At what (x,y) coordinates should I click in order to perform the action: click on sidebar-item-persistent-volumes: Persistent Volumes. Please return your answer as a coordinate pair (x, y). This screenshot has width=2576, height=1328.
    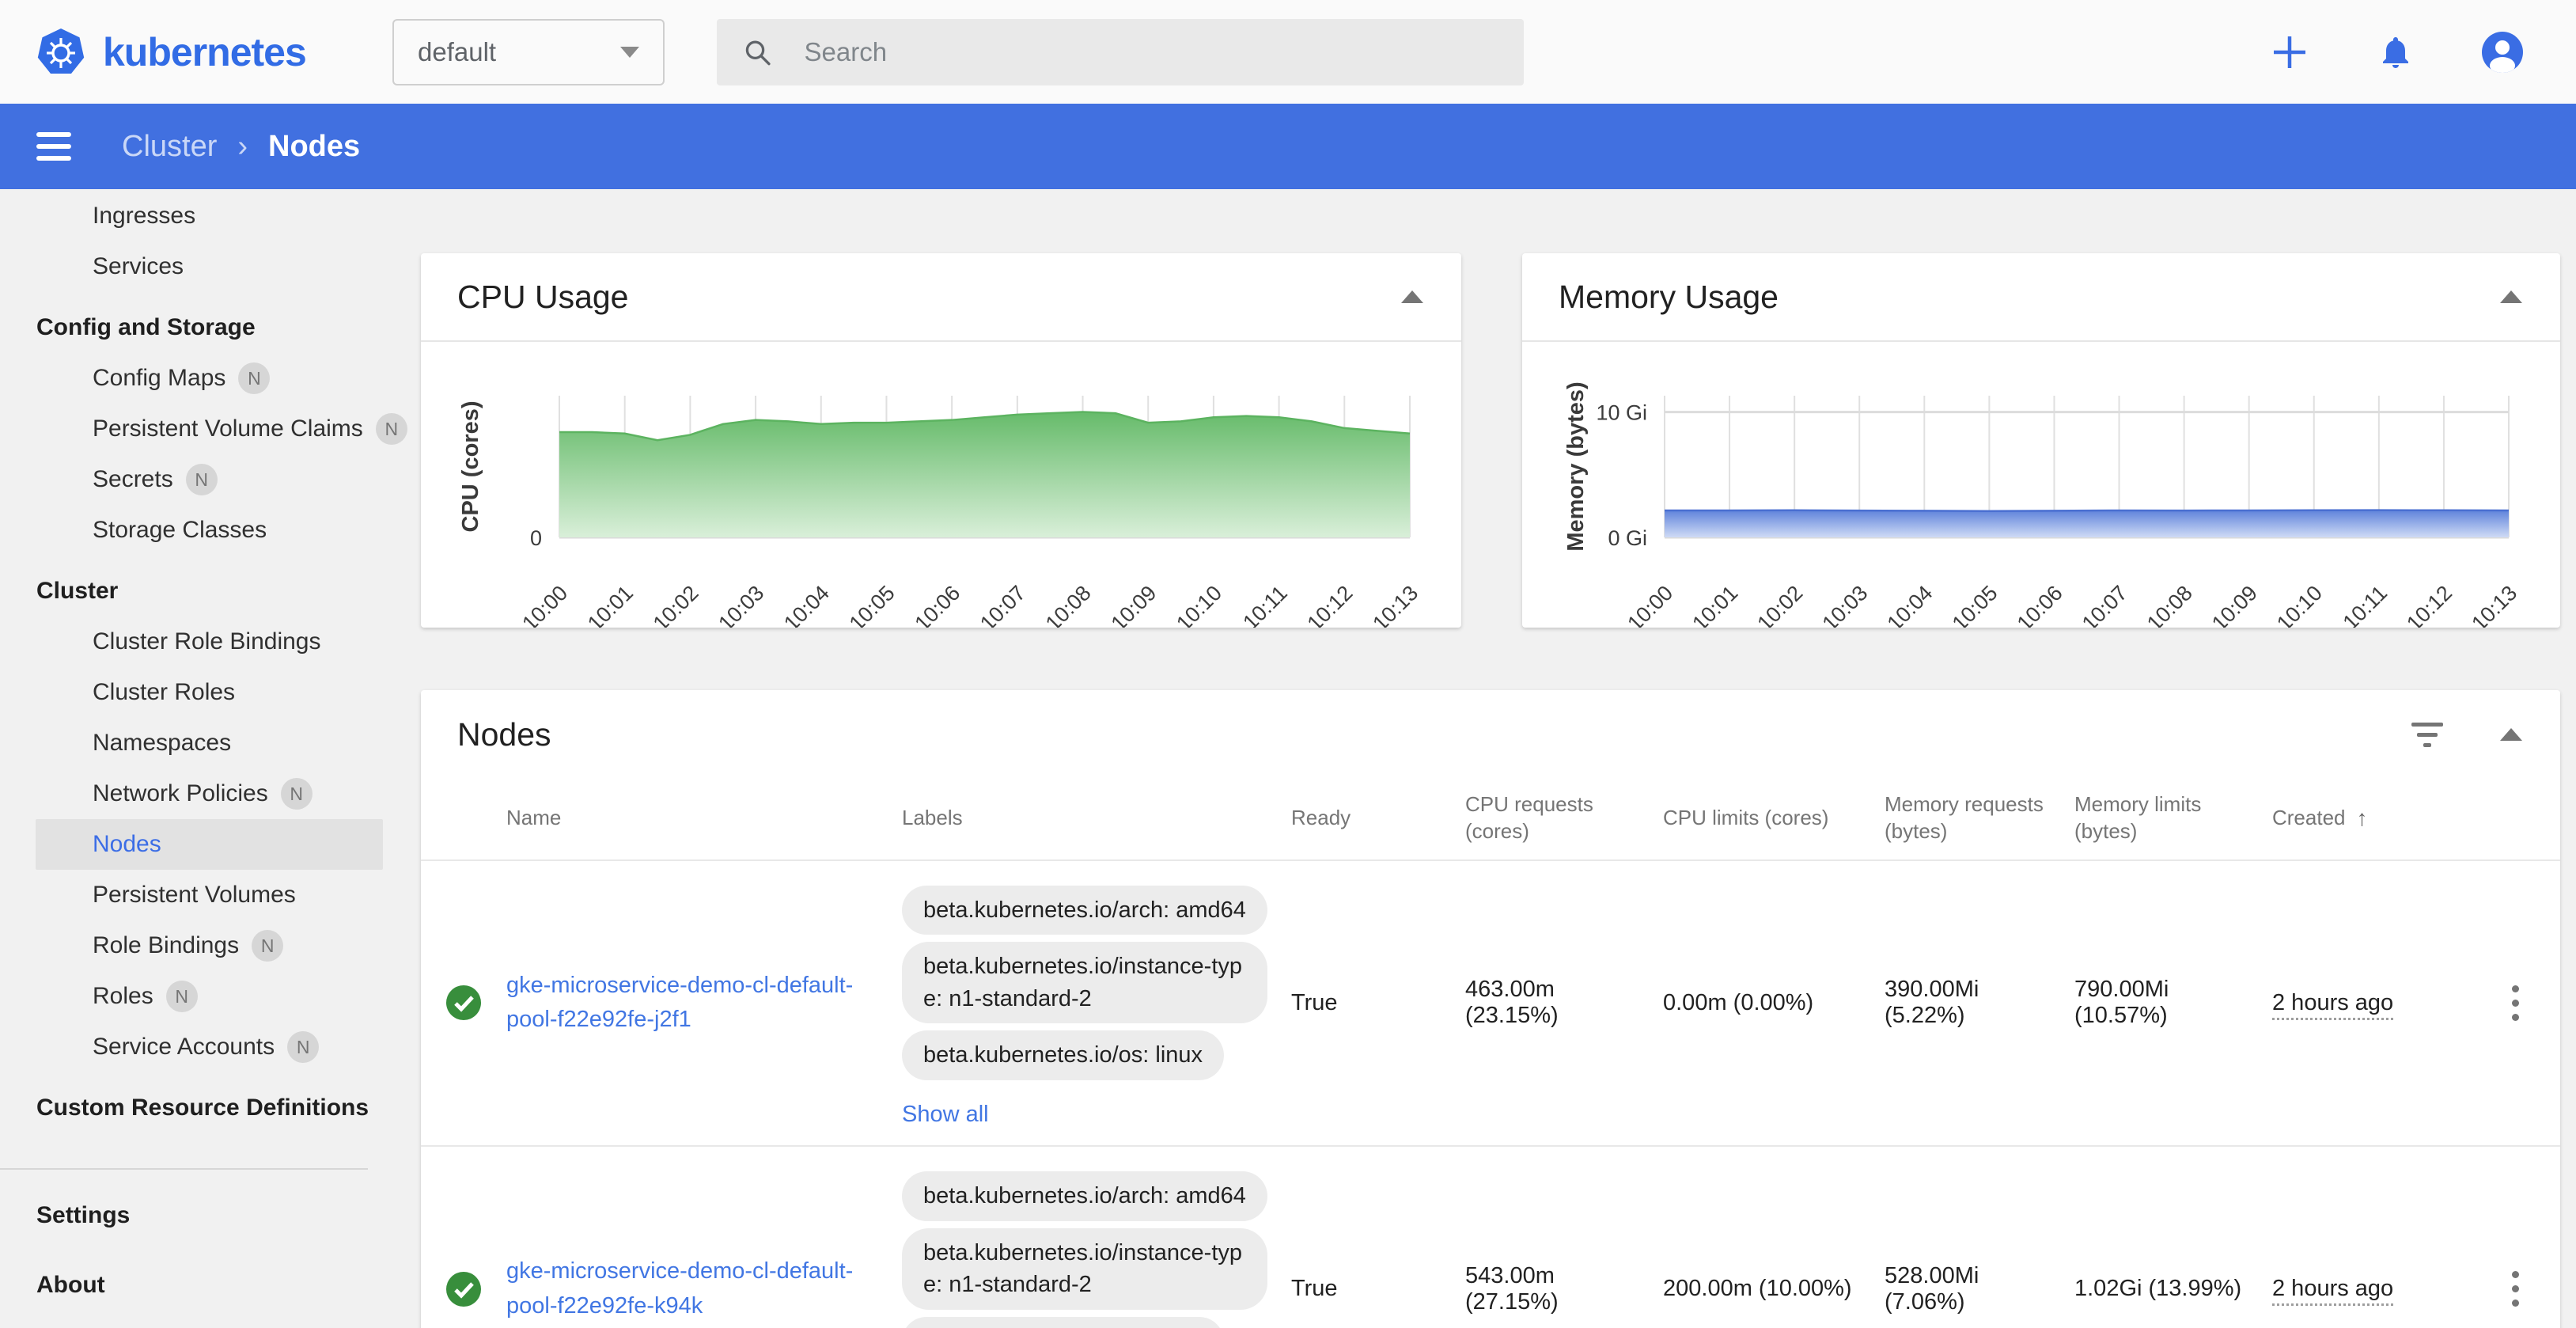
    Looking at the image, I should click on (209, 895).